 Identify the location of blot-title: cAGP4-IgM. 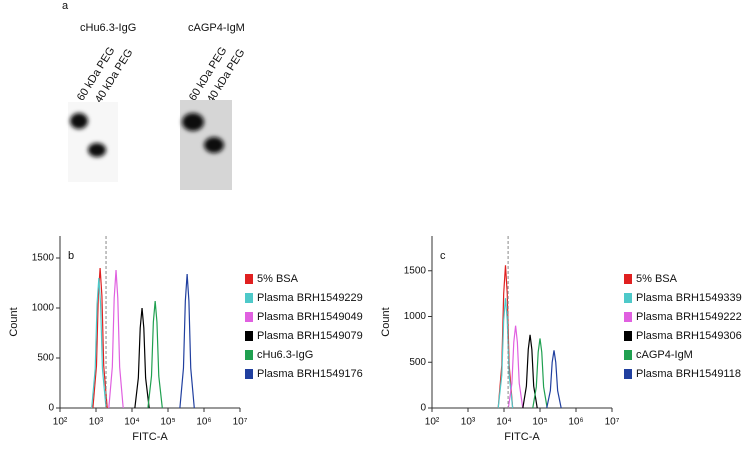
(216, 28).